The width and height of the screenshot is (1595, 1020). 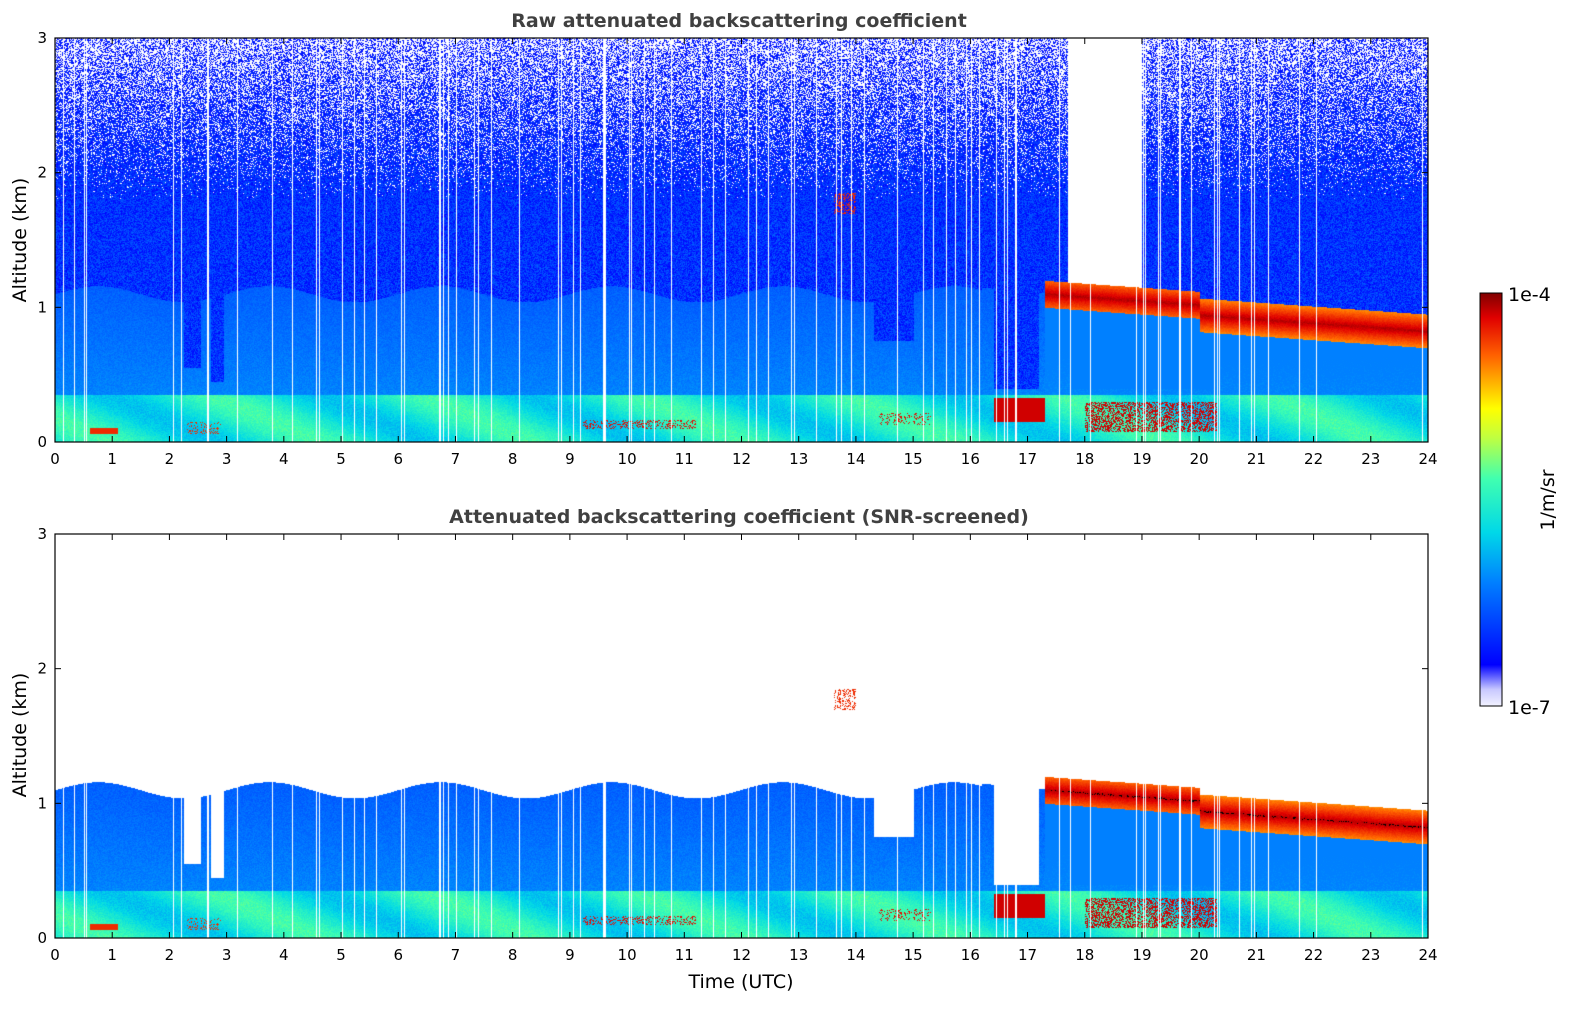 What do you see at coordinates (1529, 295) in the screenshot?
I see `colorbar-max-label: 1e-4` at bounding box center [1529, 295].